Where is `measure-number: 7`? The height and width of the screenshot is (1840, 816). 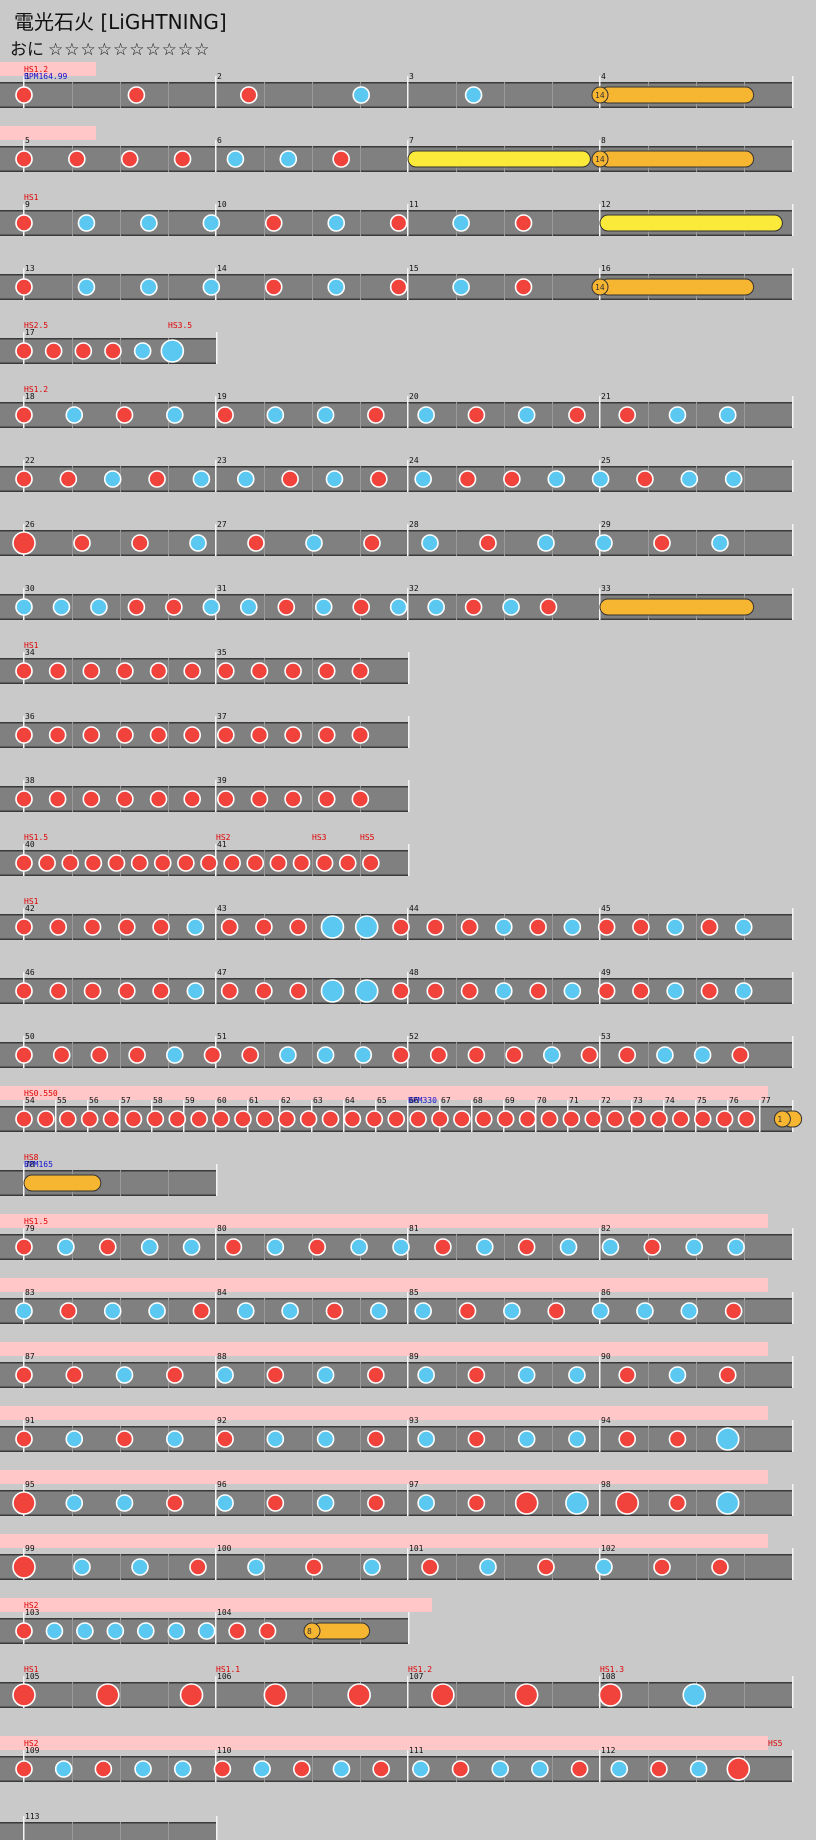 measure-number: 7 is located at coordinates (411, 140).